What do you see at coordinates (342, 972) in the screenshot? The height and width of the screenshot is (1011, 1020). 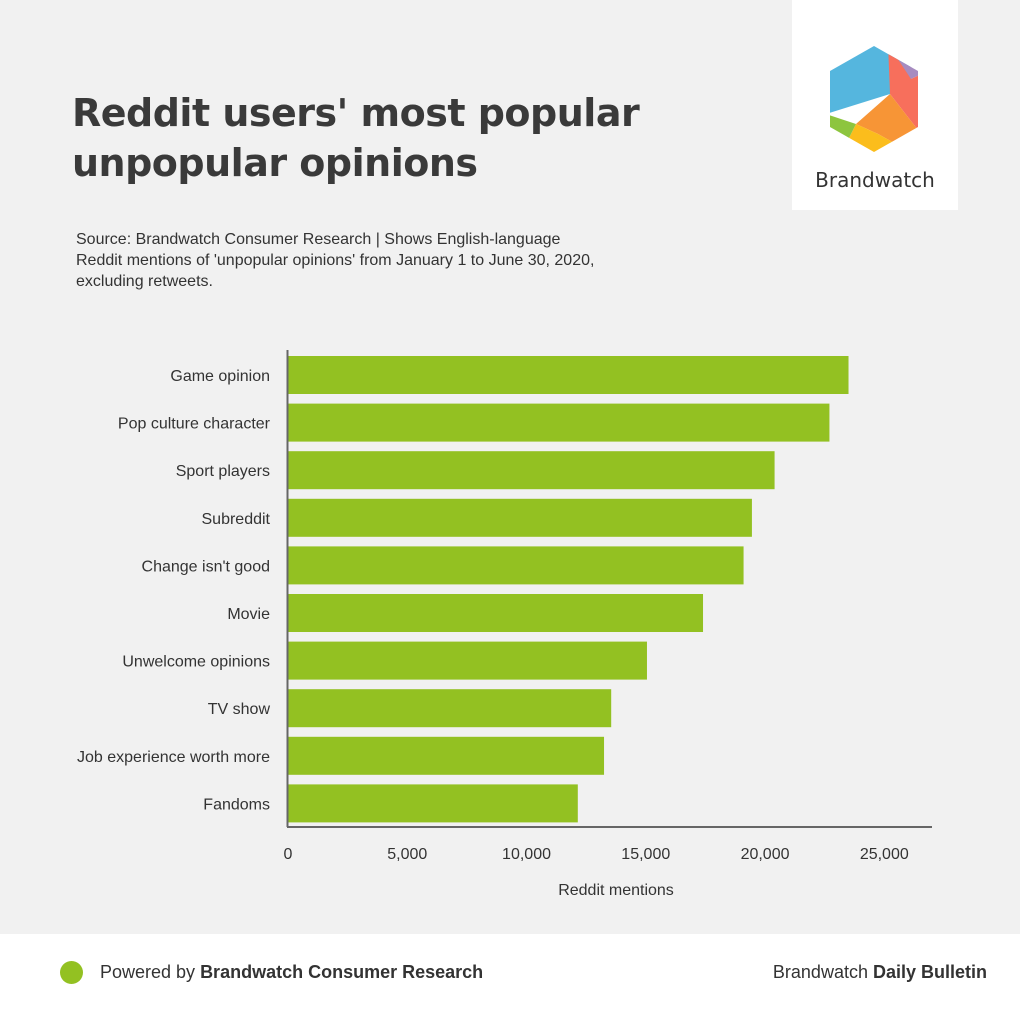 I see `footer-powered-brand: Brandwatch Consumer Research` at bounding box center [342, 972].